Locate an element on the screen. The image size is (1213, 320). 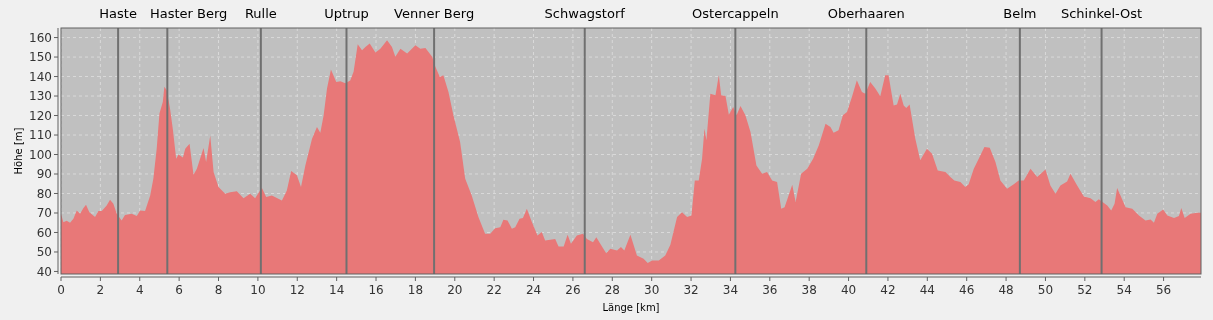
y-tick-label: 90 is located at coordinates (44, 174).